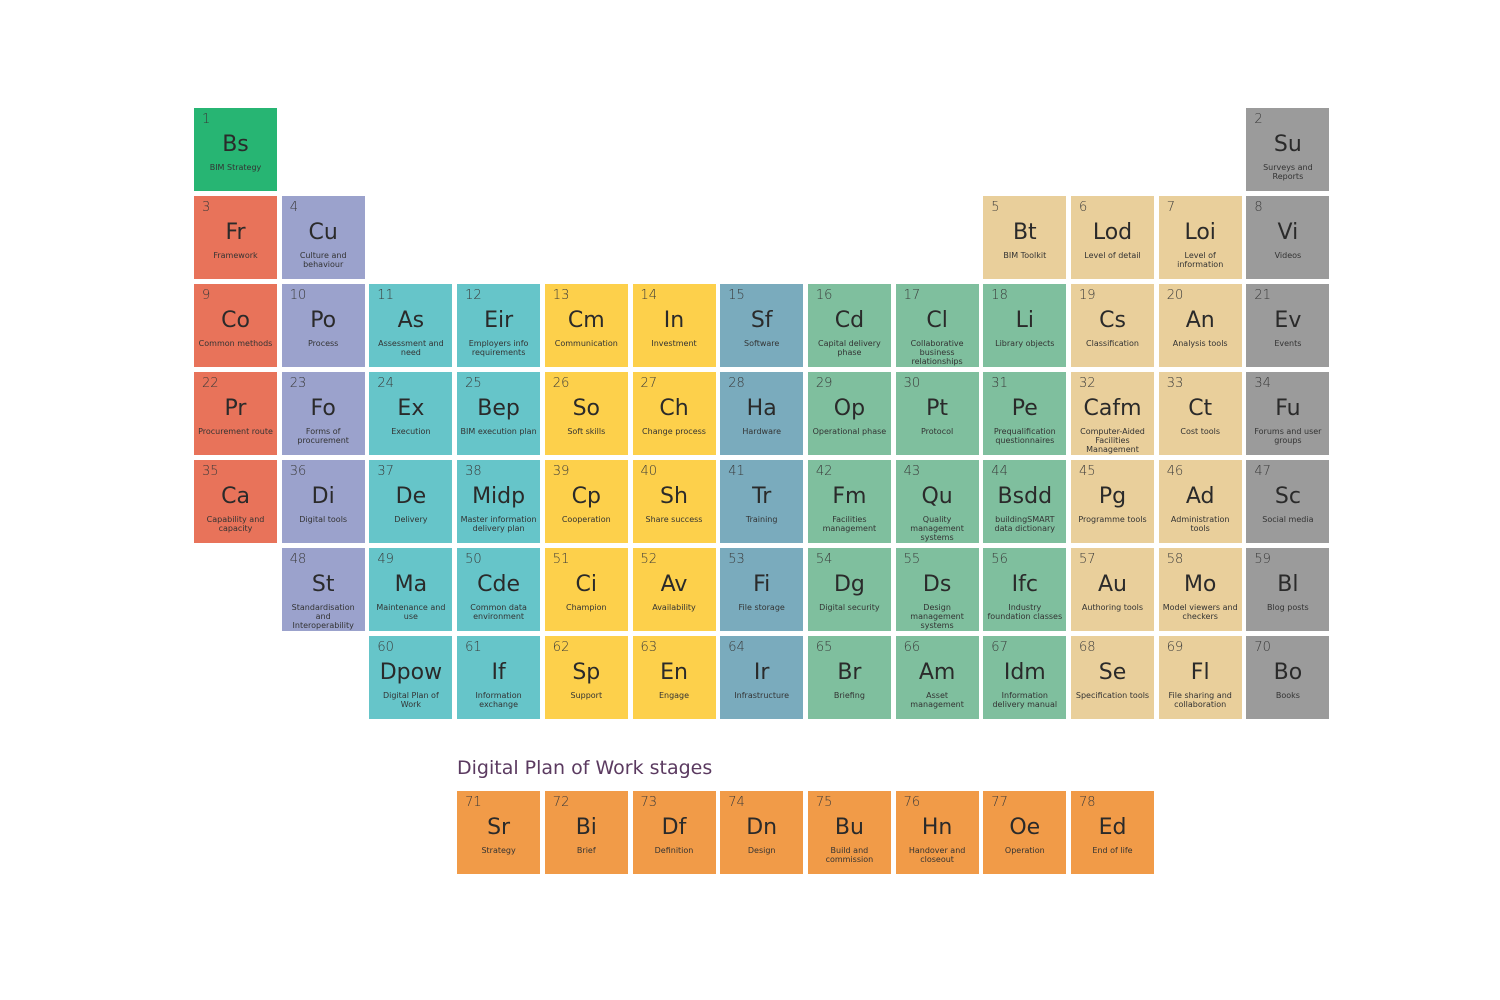 This screenshot has height=1000, width=1500. I want to click on element-au: 57 Au Authoring tools, so click(1112, 589).